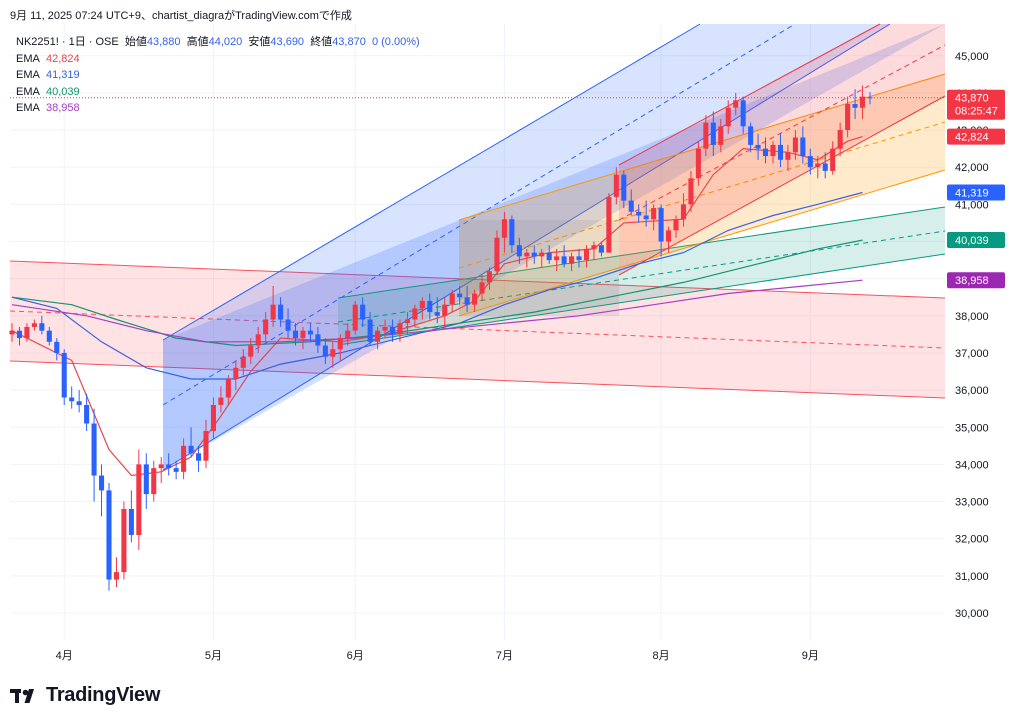  Describe the element at coordinates (62, 58) in the screenshot. I see `ema-value: 42,824` at that location.